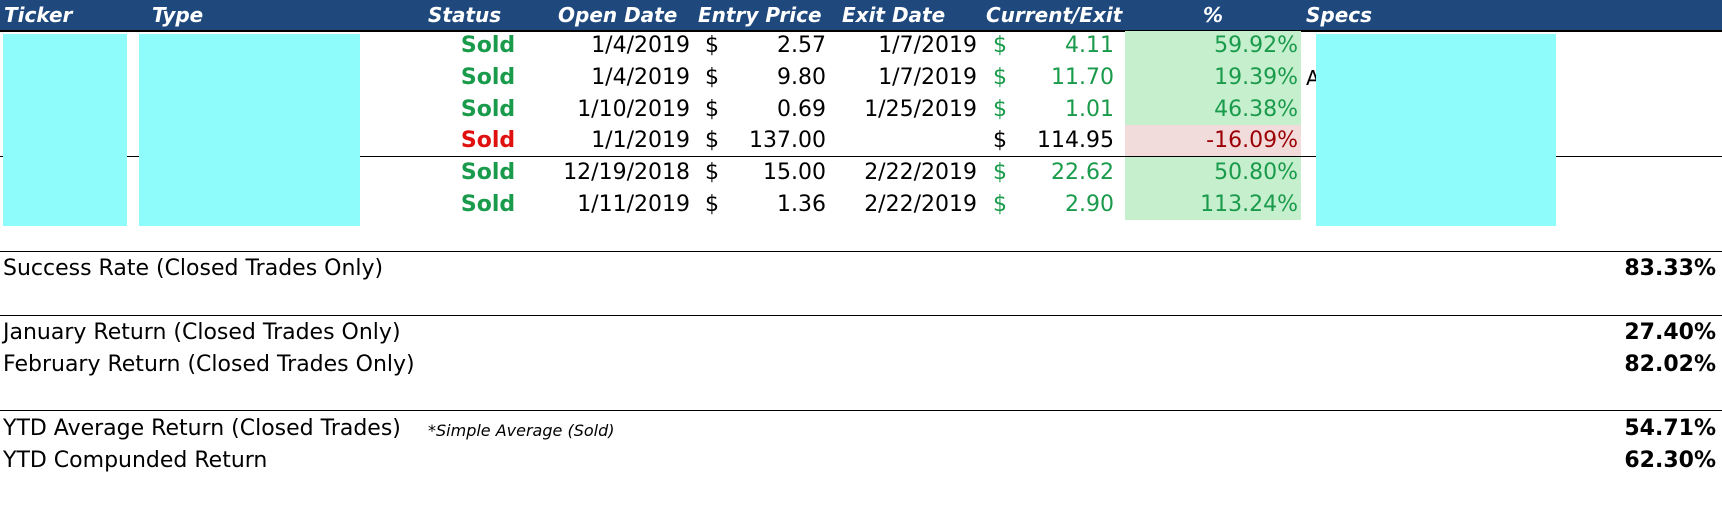 The height and width of the screenshot is (524, 1722). I want to click on current-exit-cell: 4.11, so click(1089, 45).